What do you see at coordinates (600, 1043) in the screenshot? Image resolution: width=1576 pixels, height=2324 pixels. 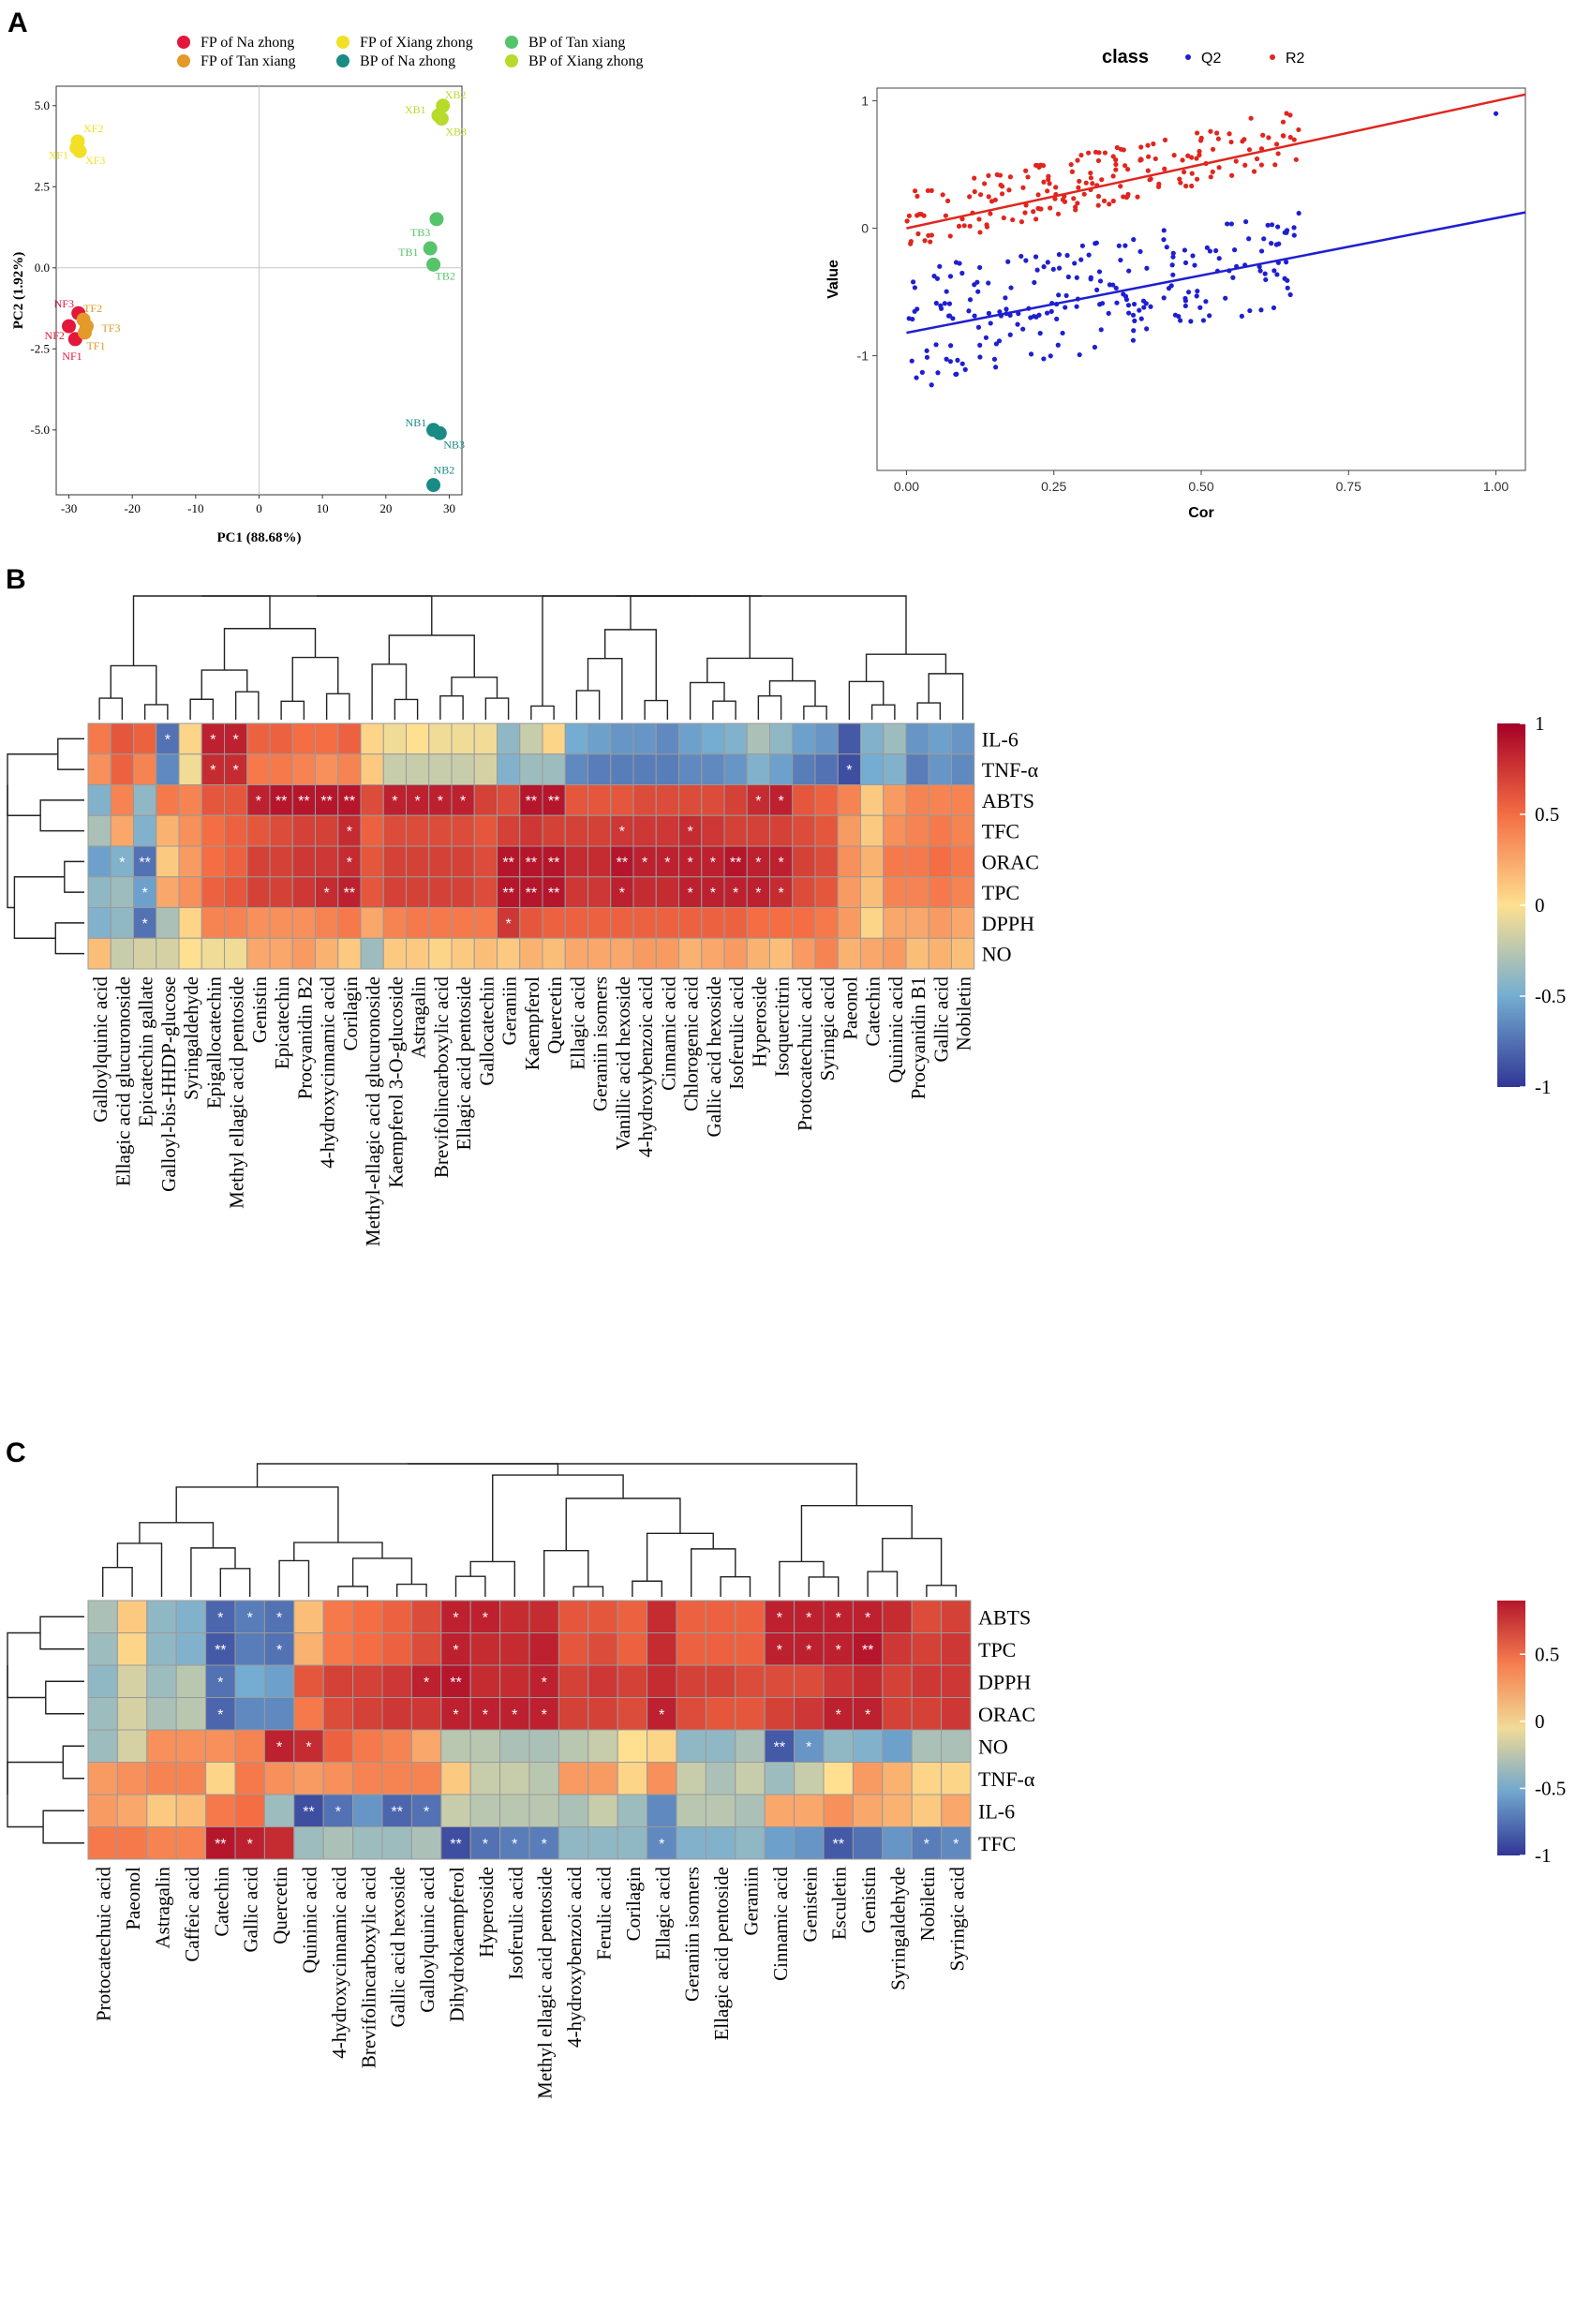 I see `heatmap-column-label: Geraniin isomers` at bounding box center [600, 1043].